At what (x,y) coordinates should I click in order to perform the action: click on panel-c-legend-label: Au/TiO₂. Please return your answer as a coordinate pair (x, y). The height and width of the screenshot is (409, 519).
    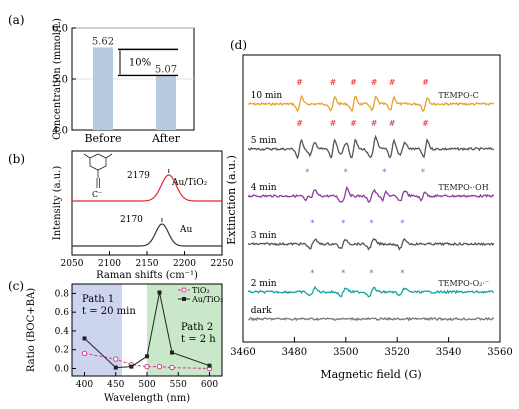
    Looking at the image, I should click on (207, 299).